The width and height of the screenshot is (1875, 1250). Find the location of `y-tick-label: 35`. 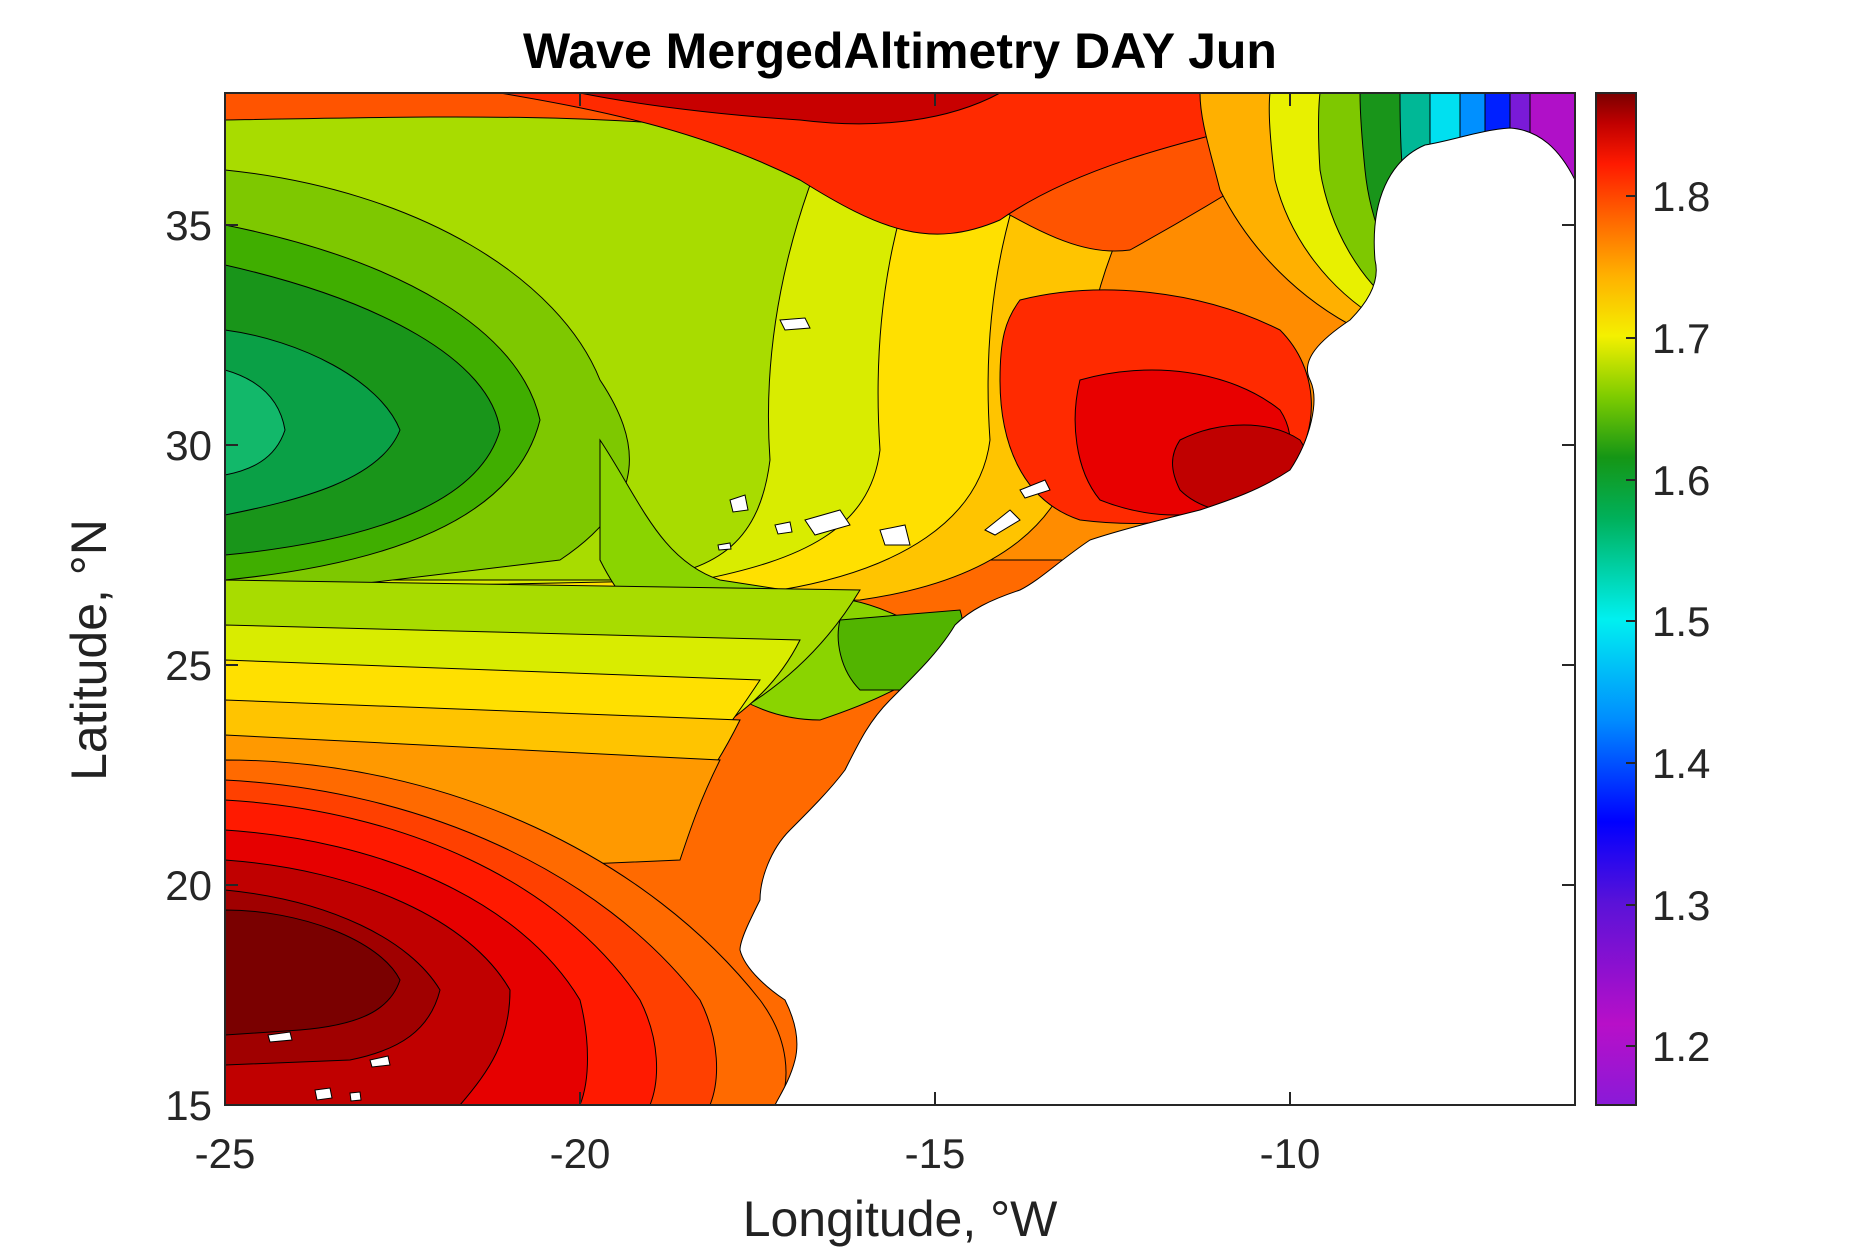

y-tick-label: 35 is located at coordinates (188, 225).